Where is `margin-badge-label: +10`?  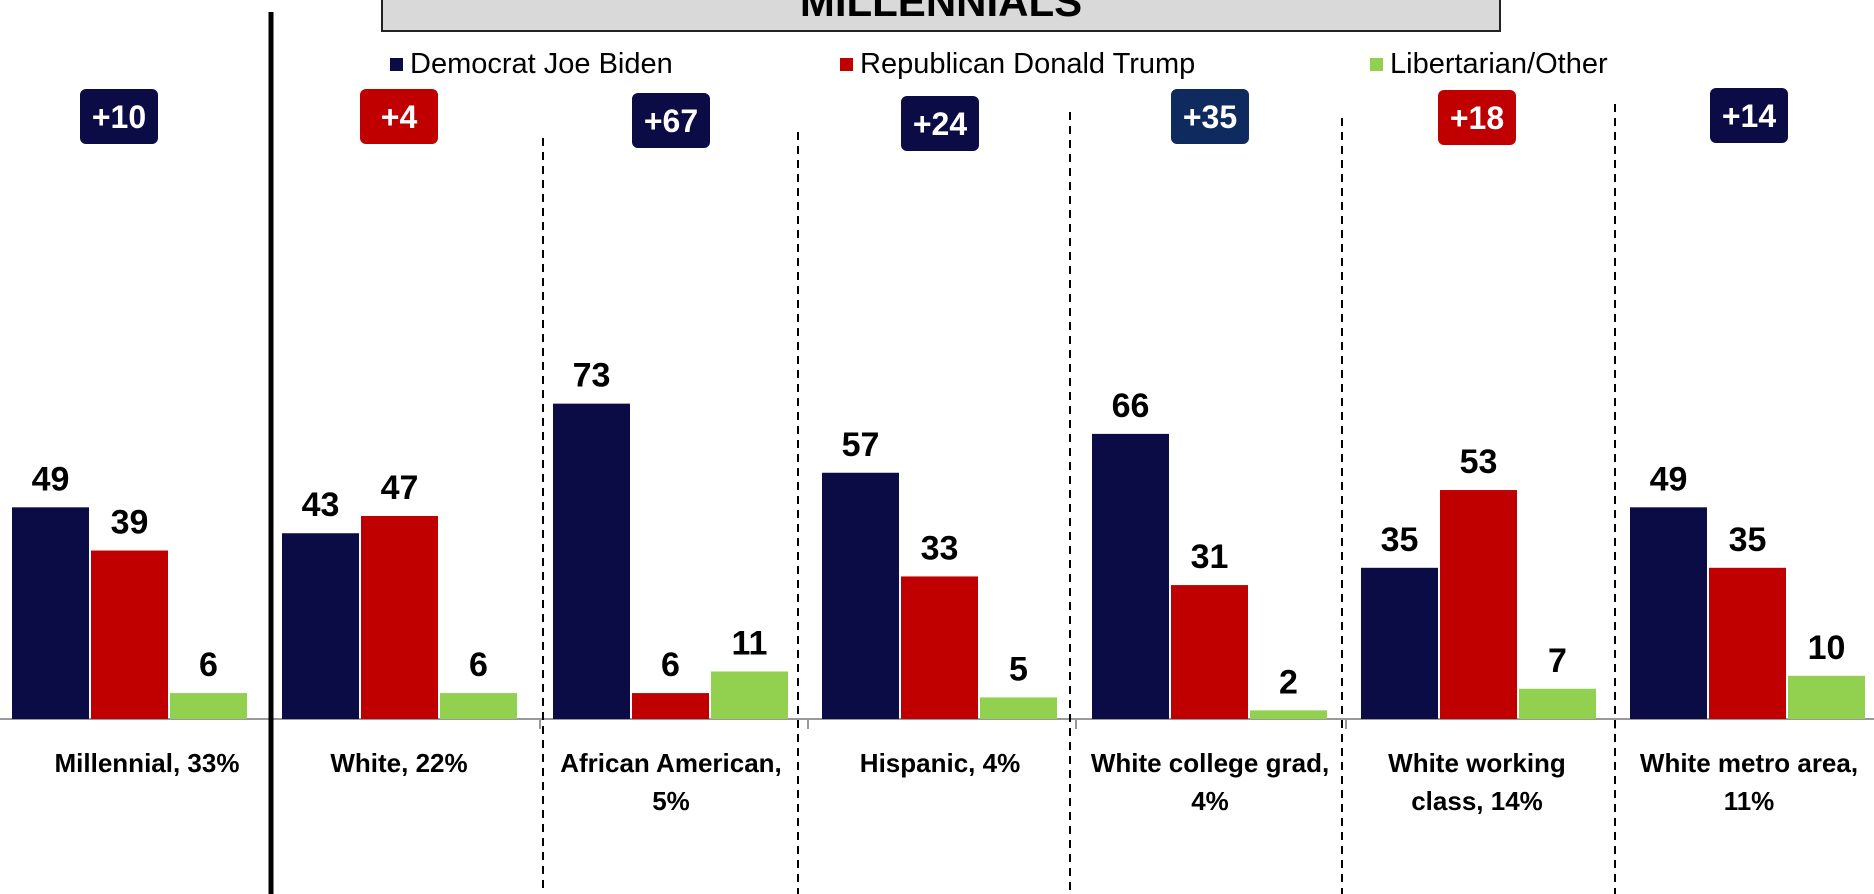 margin-badge-label: +10 is located at coordinates (119, 117).